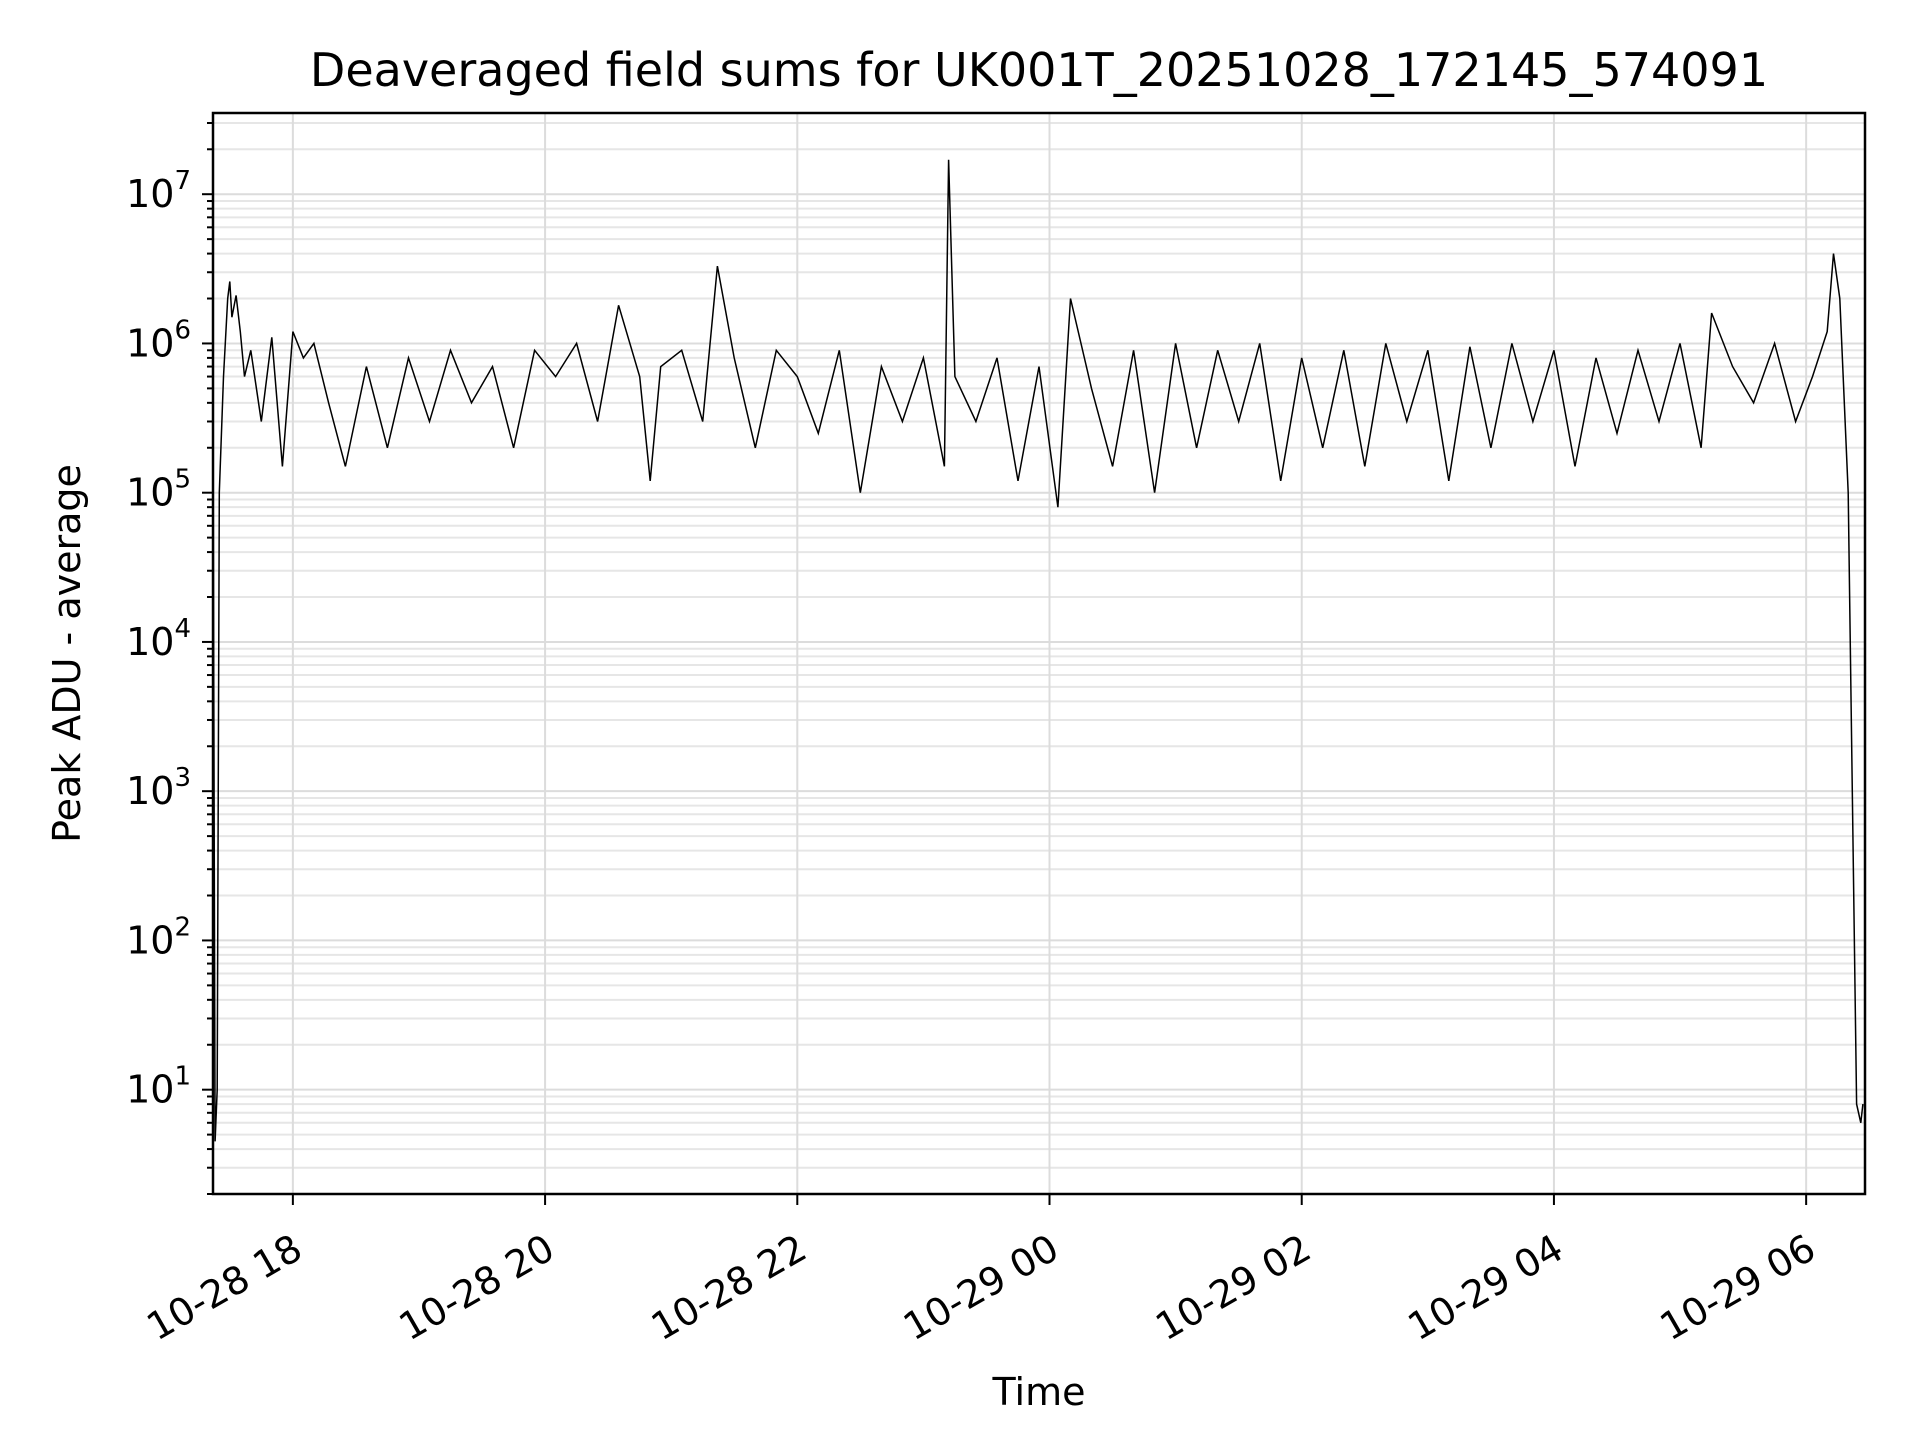 The image size is (1920, 1445). I want to click on y-tick-label: 10⁴, so click(158, 639).